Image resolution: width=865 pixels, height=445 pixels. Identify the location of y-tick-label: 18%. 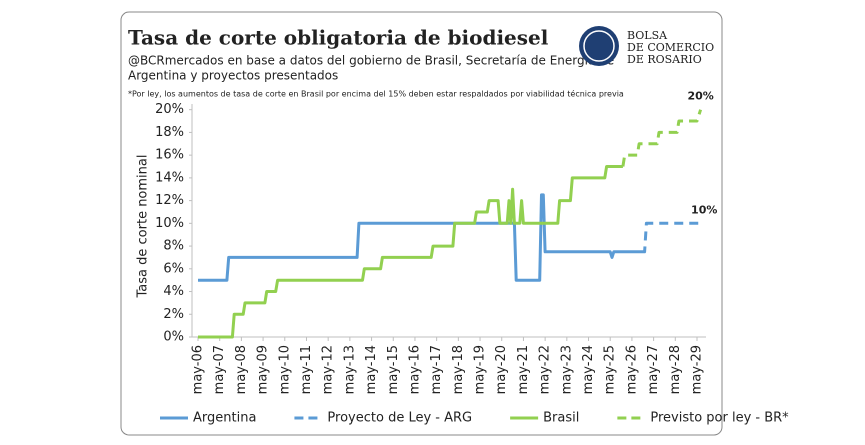
(169, 132).